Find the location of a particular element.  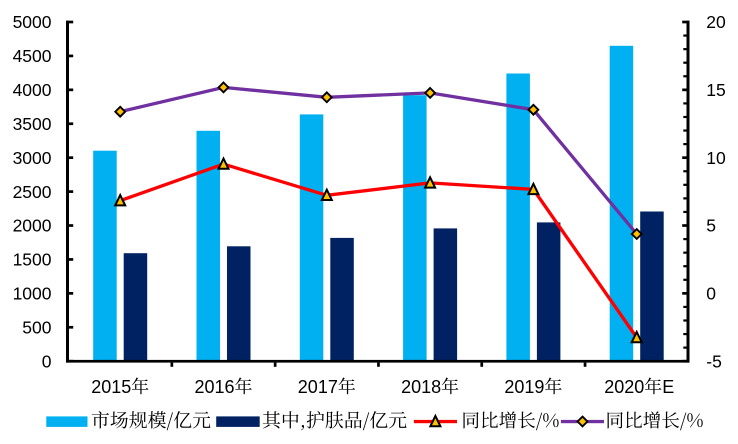

svg-text: 2017 is located at coordinates (318, 387).